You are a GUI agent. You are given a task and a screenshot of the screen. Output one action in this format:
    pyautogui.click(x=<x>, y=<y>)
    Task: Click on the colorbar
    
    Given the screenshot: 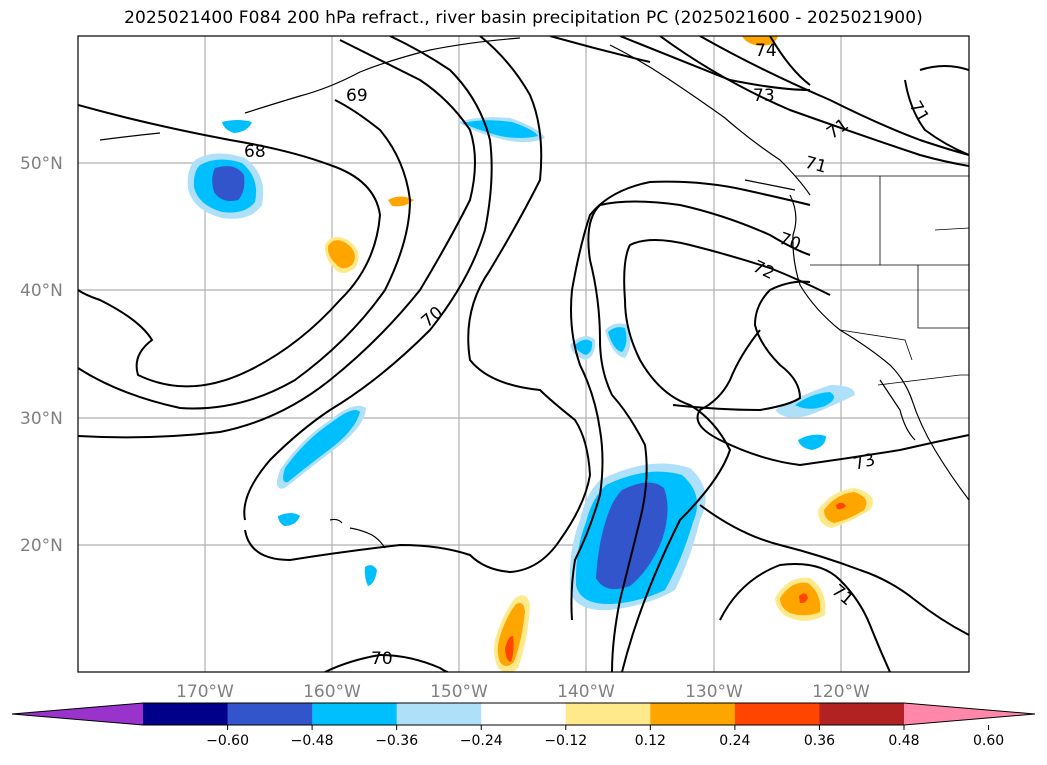 What is the action you would take?
    pyautogui.click(x=523, y=714)
    